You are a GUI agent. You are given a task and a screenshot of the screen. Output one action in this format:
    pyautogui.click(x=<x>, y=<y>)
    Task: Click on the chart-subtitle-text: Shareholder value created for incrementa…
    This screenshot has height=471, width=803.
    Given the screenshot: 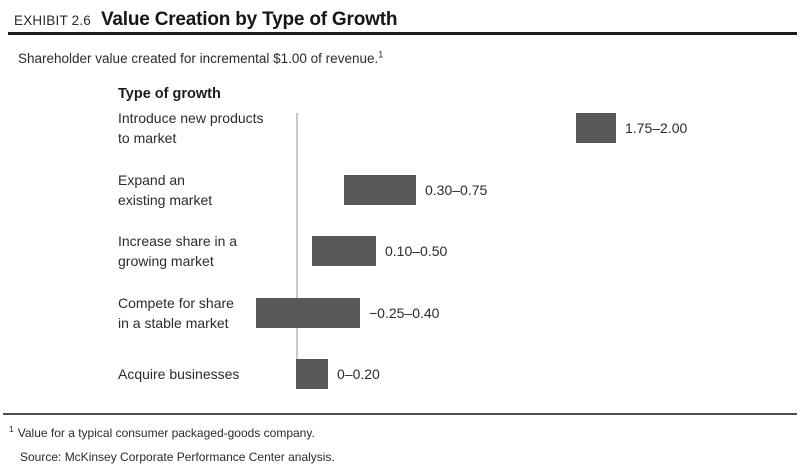 What is the action you would take?
    pyautogui.click(x=198, y=58)
    